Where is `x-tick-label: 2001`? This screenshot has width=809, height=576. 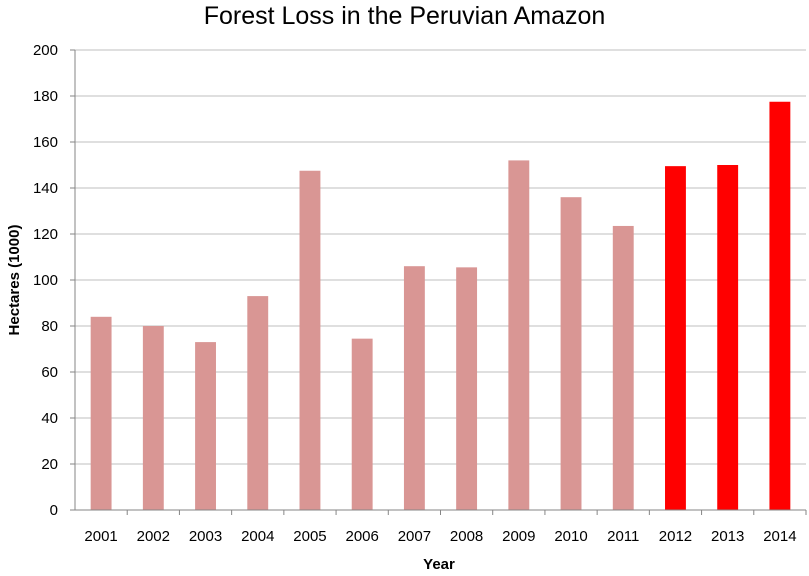 x-tick-label: 2001 is located at coordinates (100, 536).